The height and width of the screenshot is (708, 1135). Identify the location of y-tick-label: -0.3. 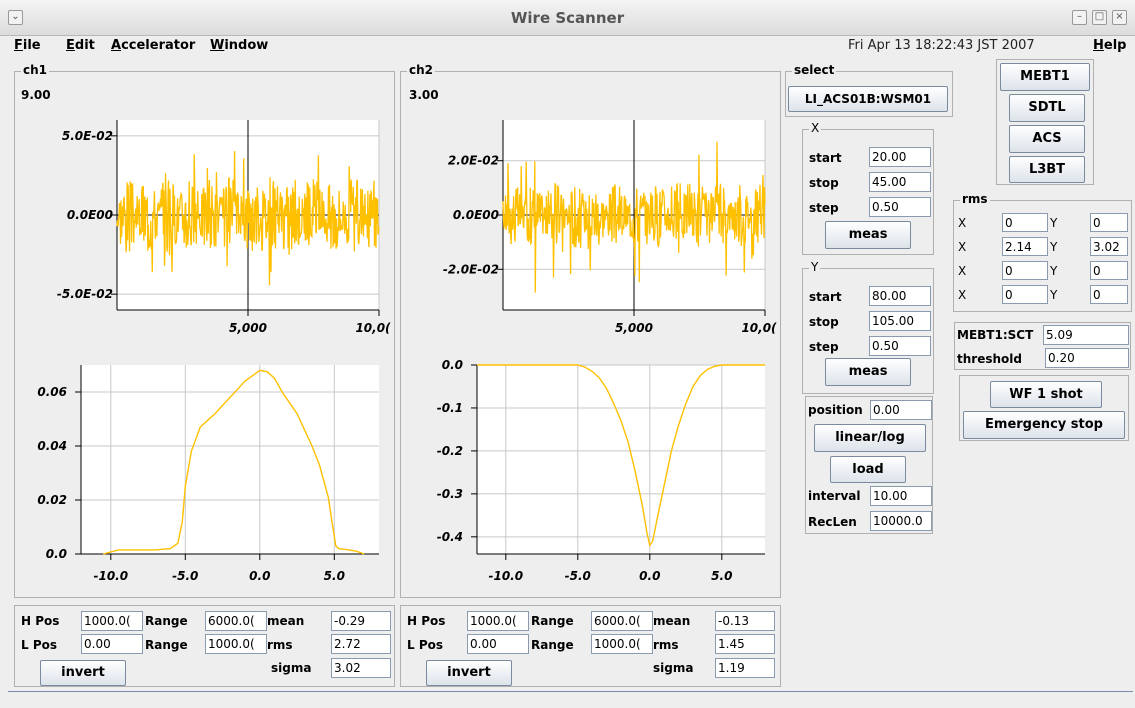
(450, 494).